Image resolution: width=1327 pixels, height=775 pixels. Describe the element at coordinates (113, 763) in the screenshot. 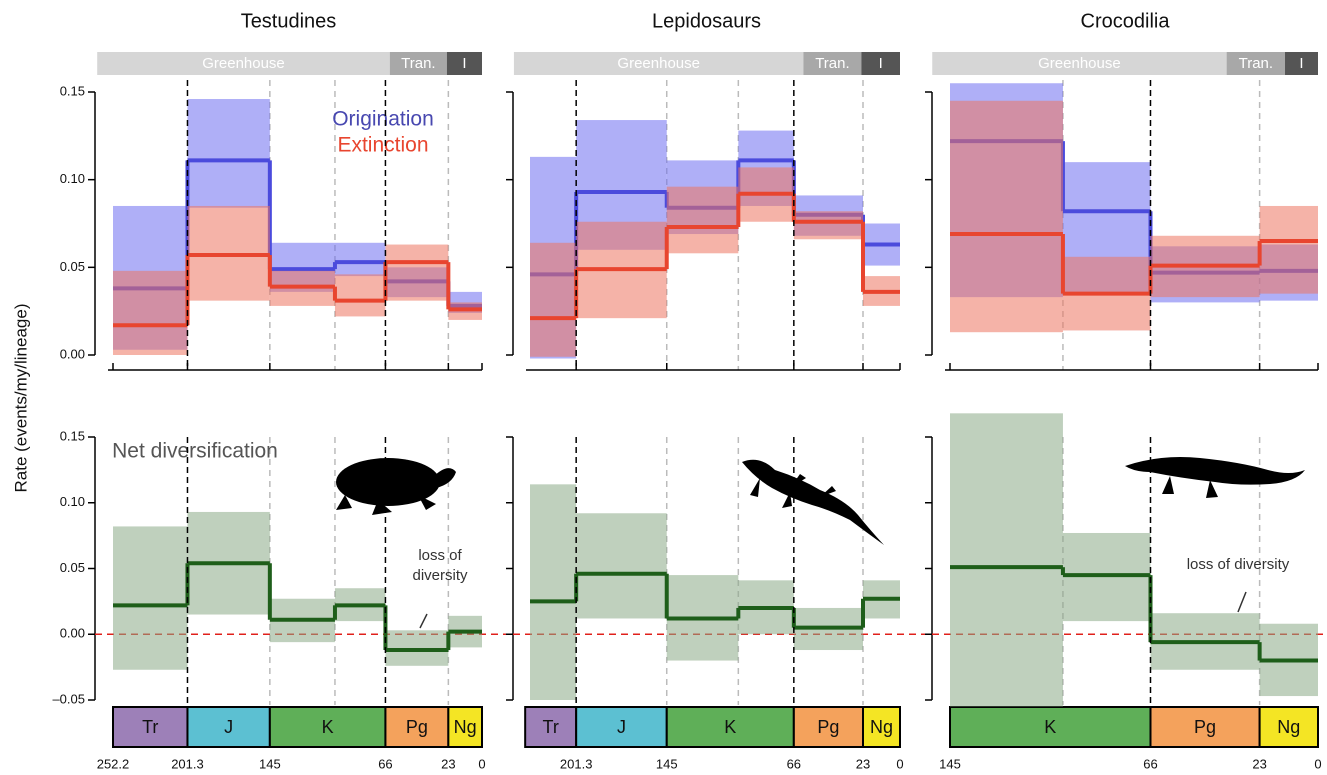

I see `x-tick-label: 252.2` at that location.